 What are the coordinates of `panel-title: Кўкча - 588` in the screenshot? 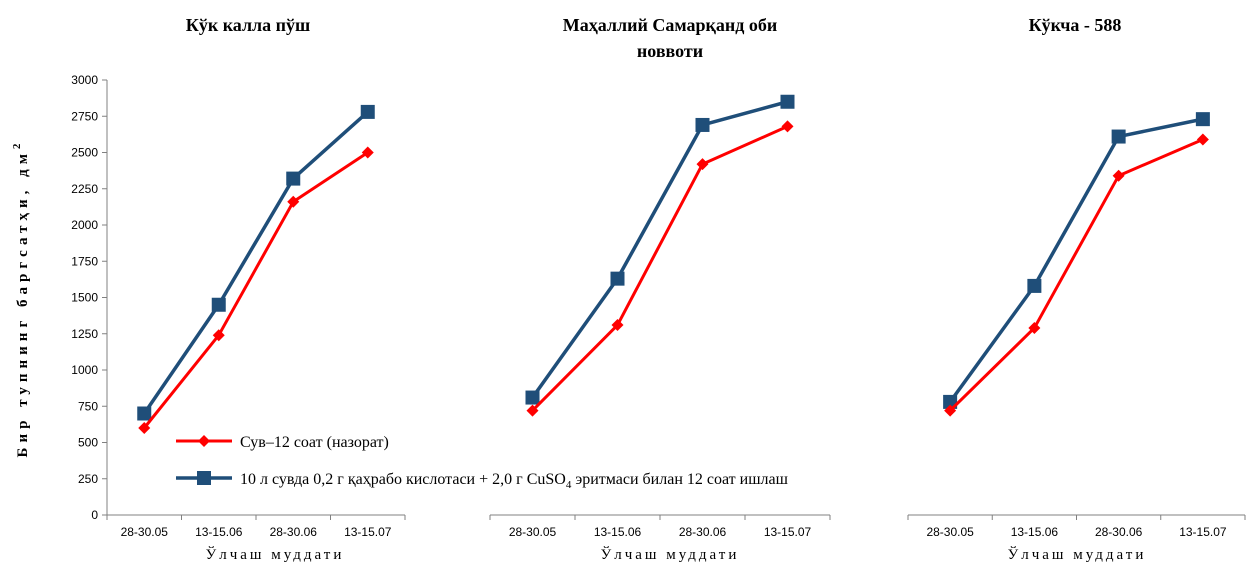 It's located at (1075, 25).